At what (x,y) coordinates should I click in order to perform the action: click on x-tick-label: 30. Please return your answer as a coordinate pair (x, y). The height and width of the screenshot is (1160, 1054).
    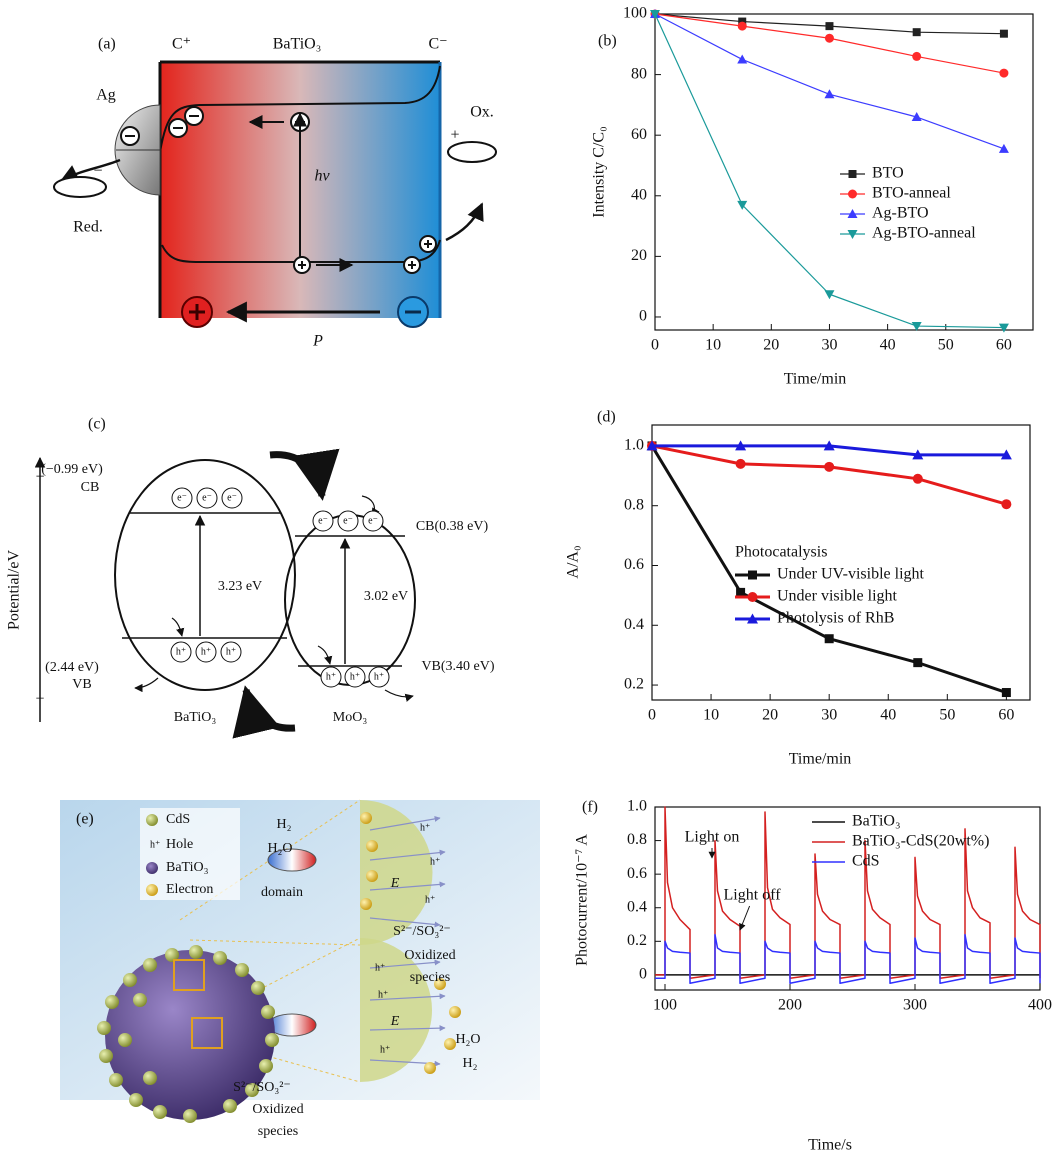
    Looking at the image, I should click on (829, 715).